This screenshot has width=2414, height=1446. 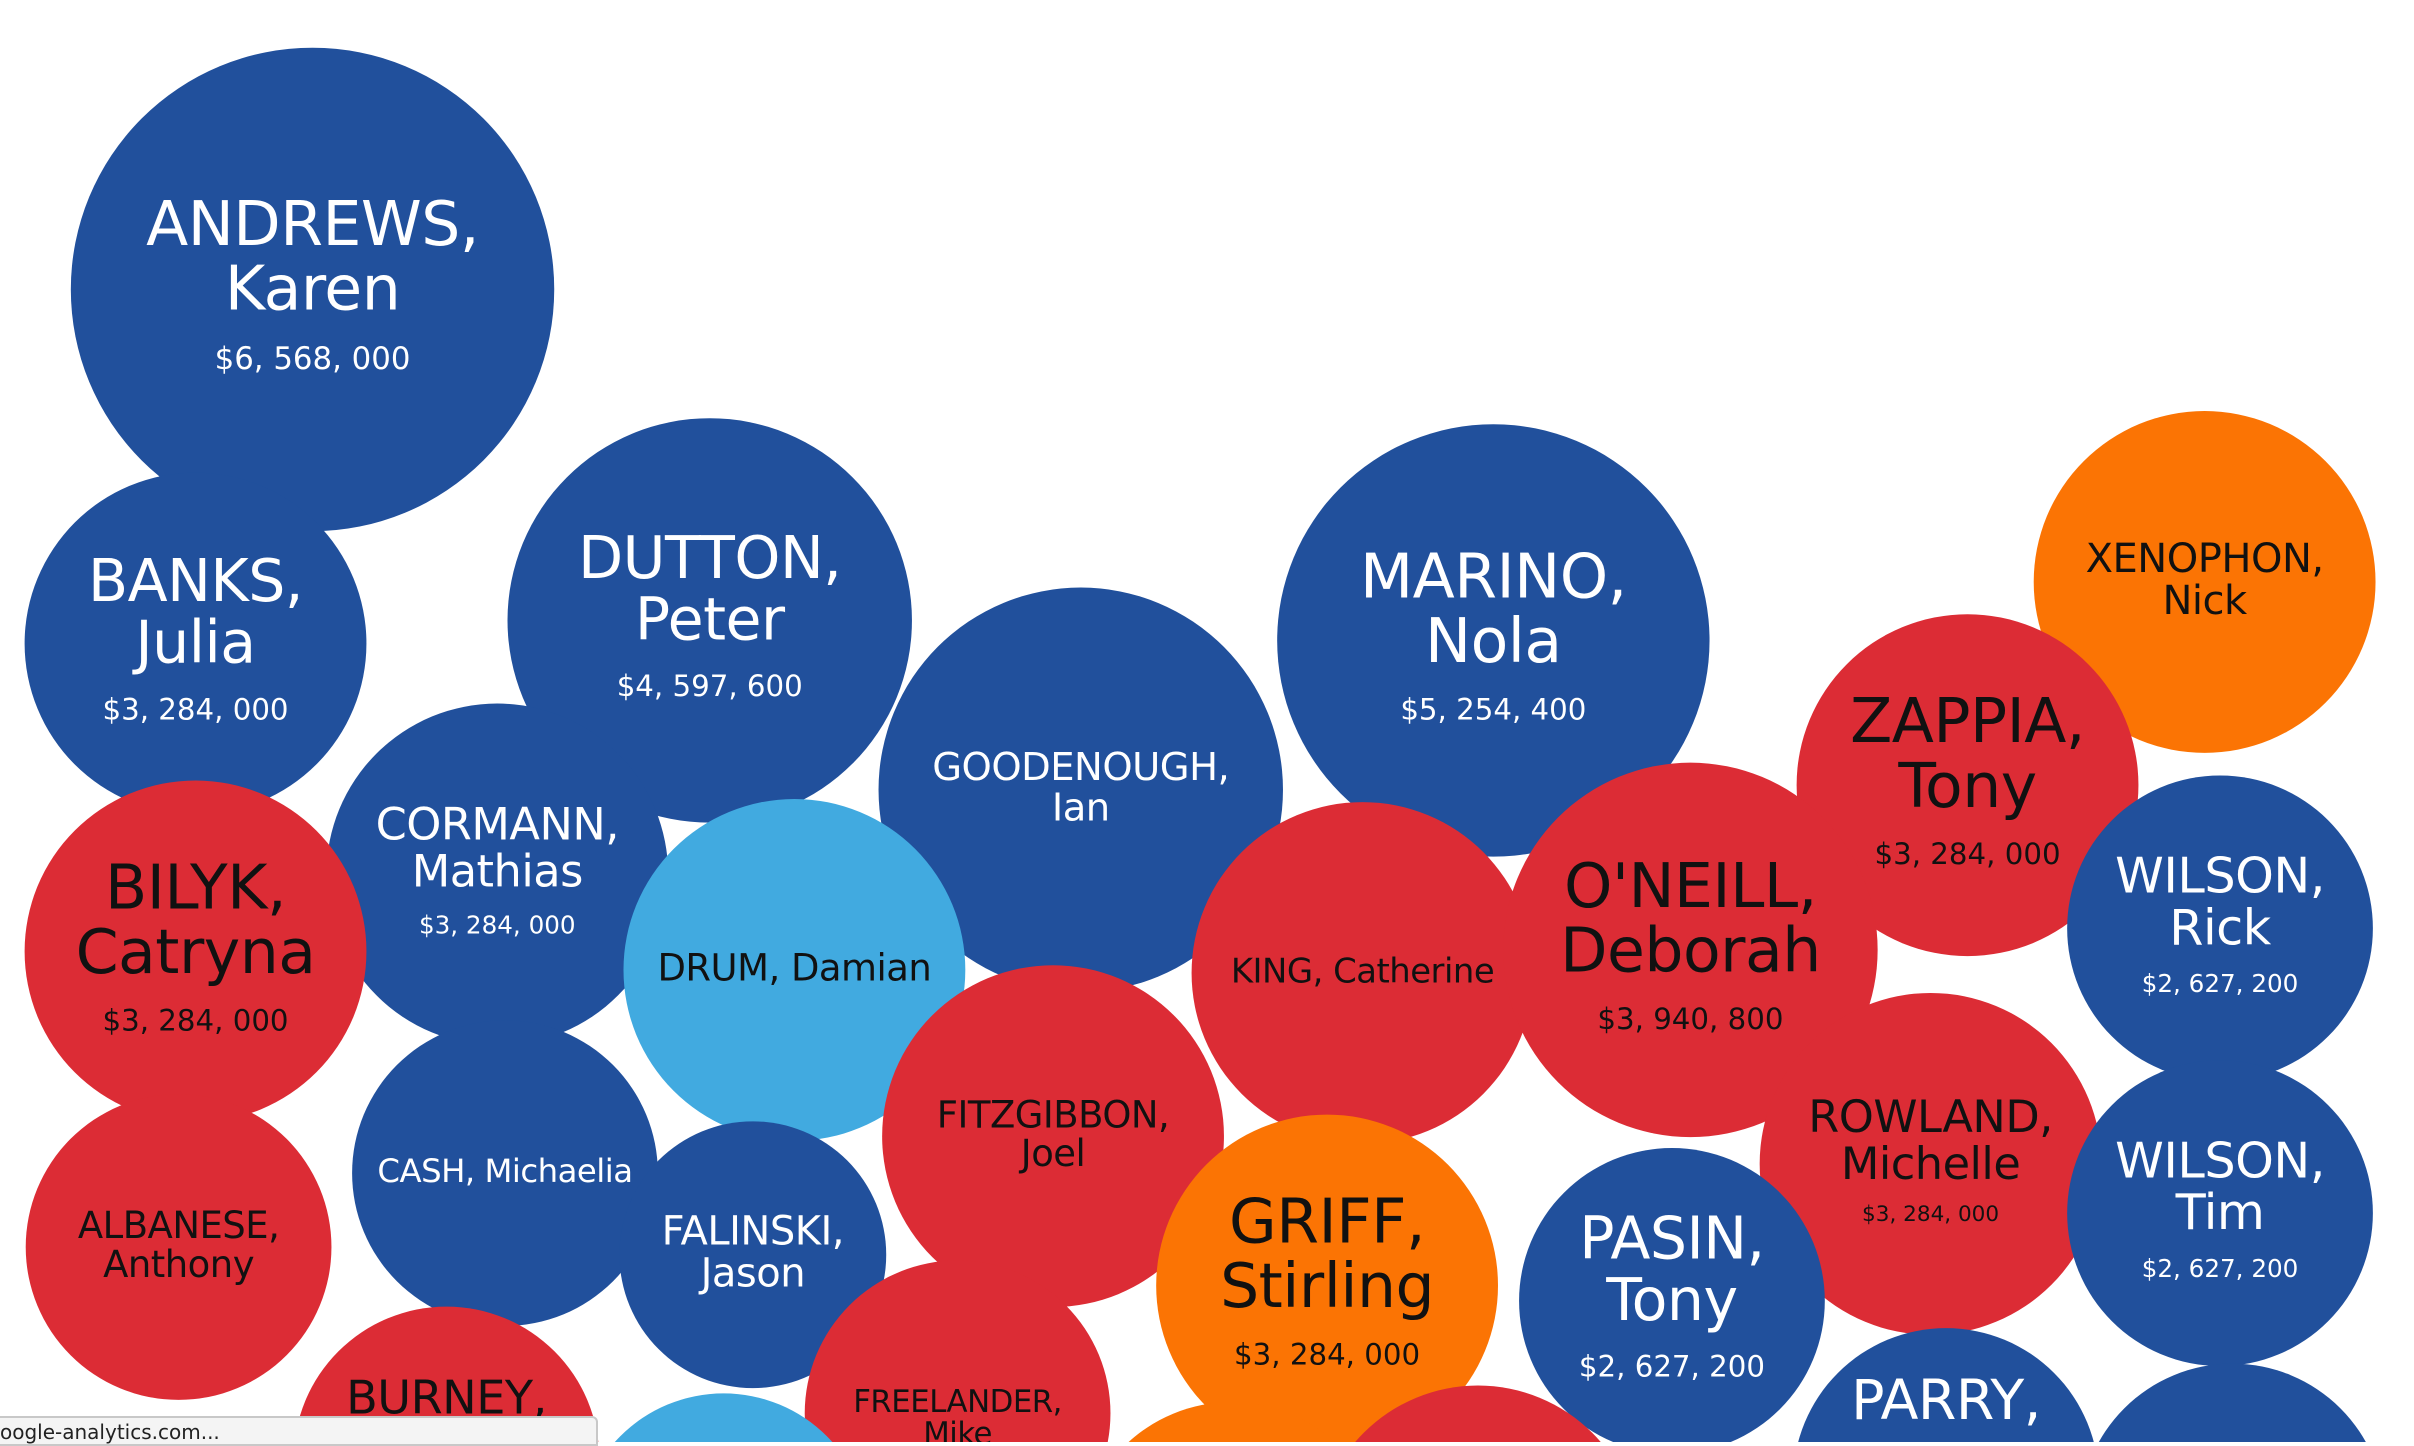 I want to click on value-label: $3, 940, 800, so click(x=1690, y=1019).